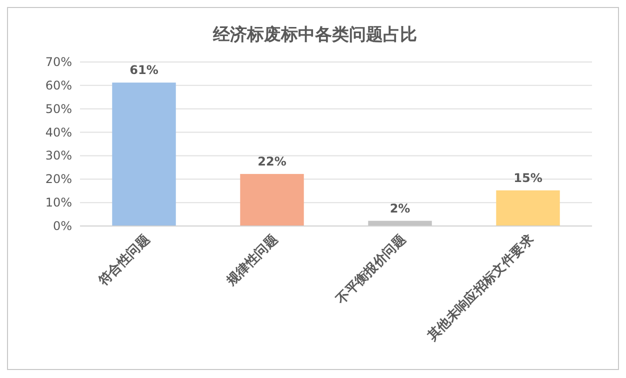  I want to click on data-label: 22%, so click(272, 161).